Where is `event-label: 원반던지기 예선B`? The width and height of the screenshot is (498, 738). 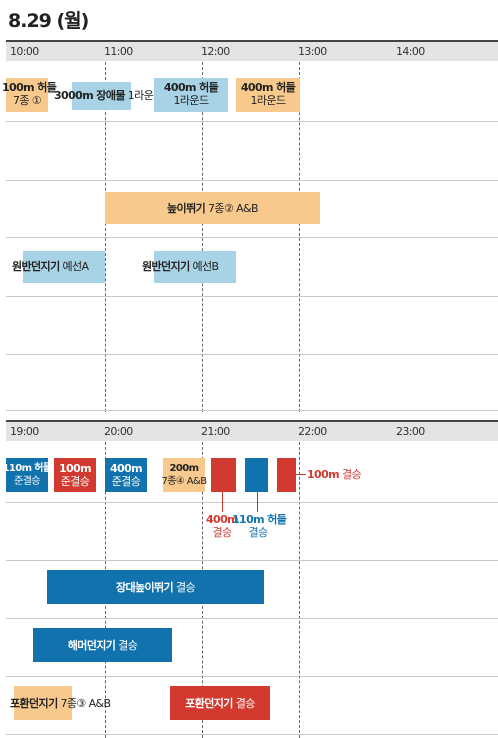
event-label: 원반던지기 예선B is located at coordinates (180, 266).